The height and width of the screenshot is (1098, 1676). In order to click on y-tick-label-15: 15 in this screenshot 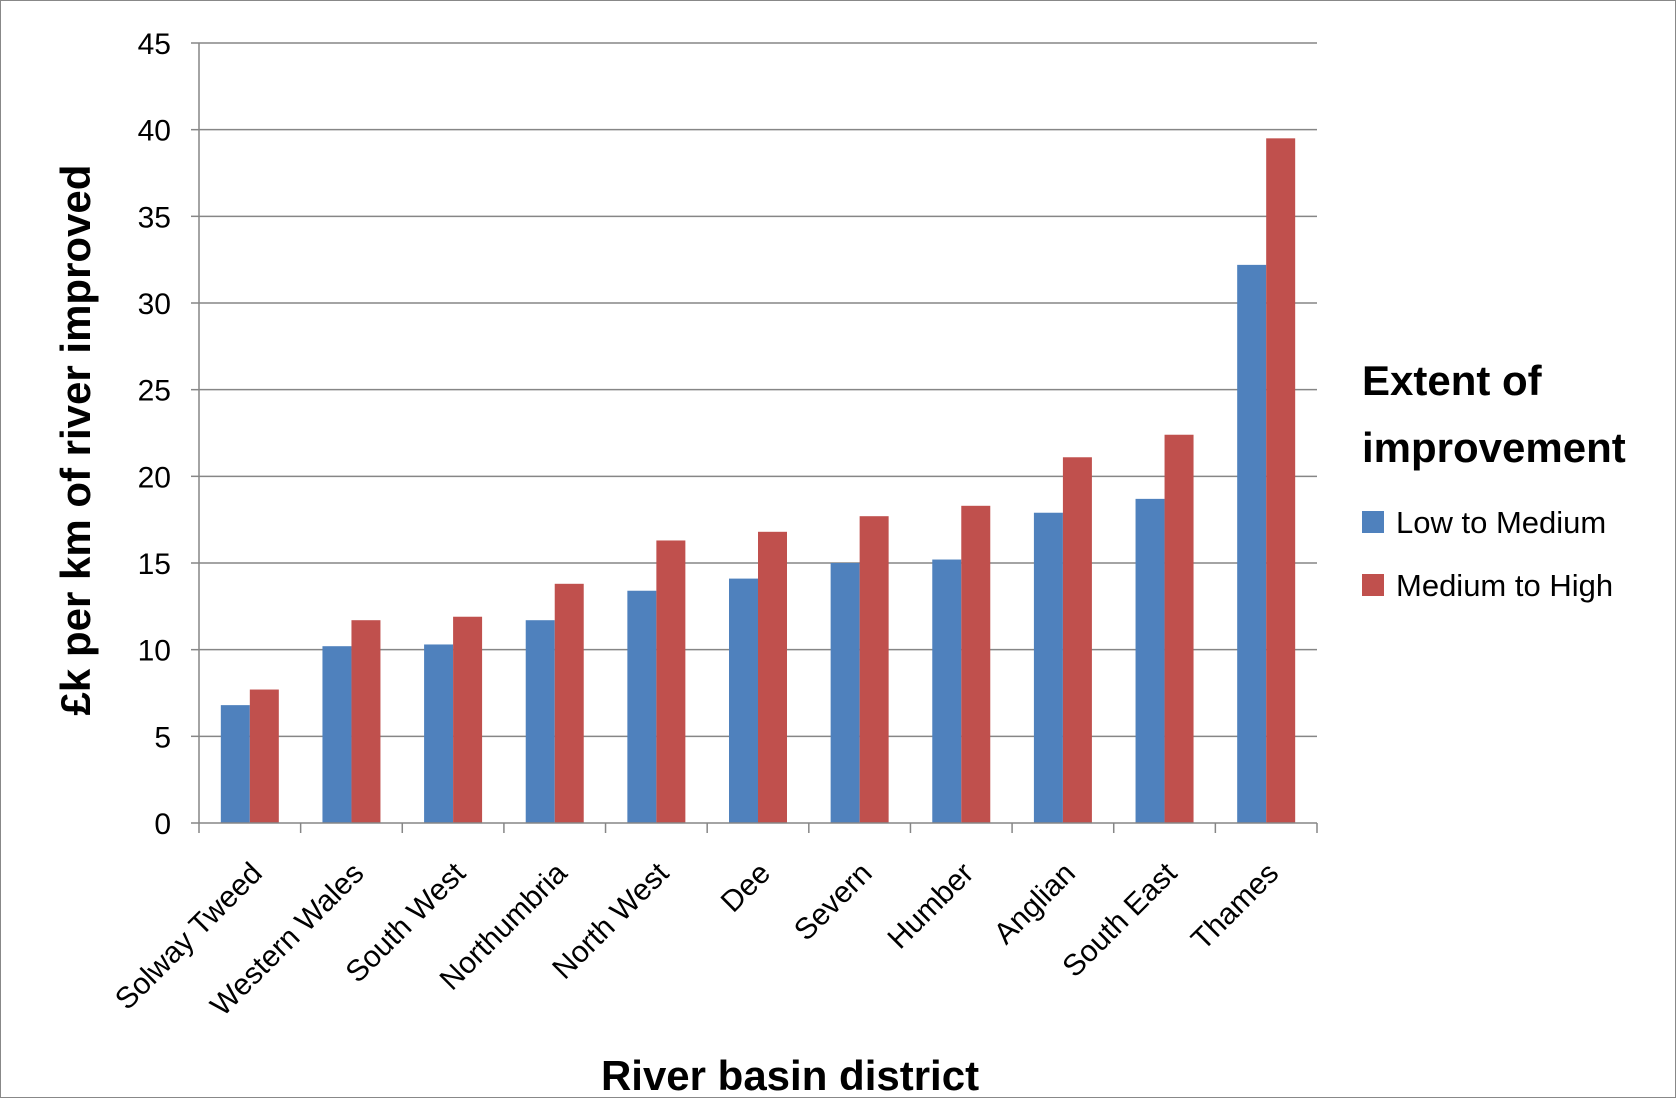, I will do `click(154, 564)`.